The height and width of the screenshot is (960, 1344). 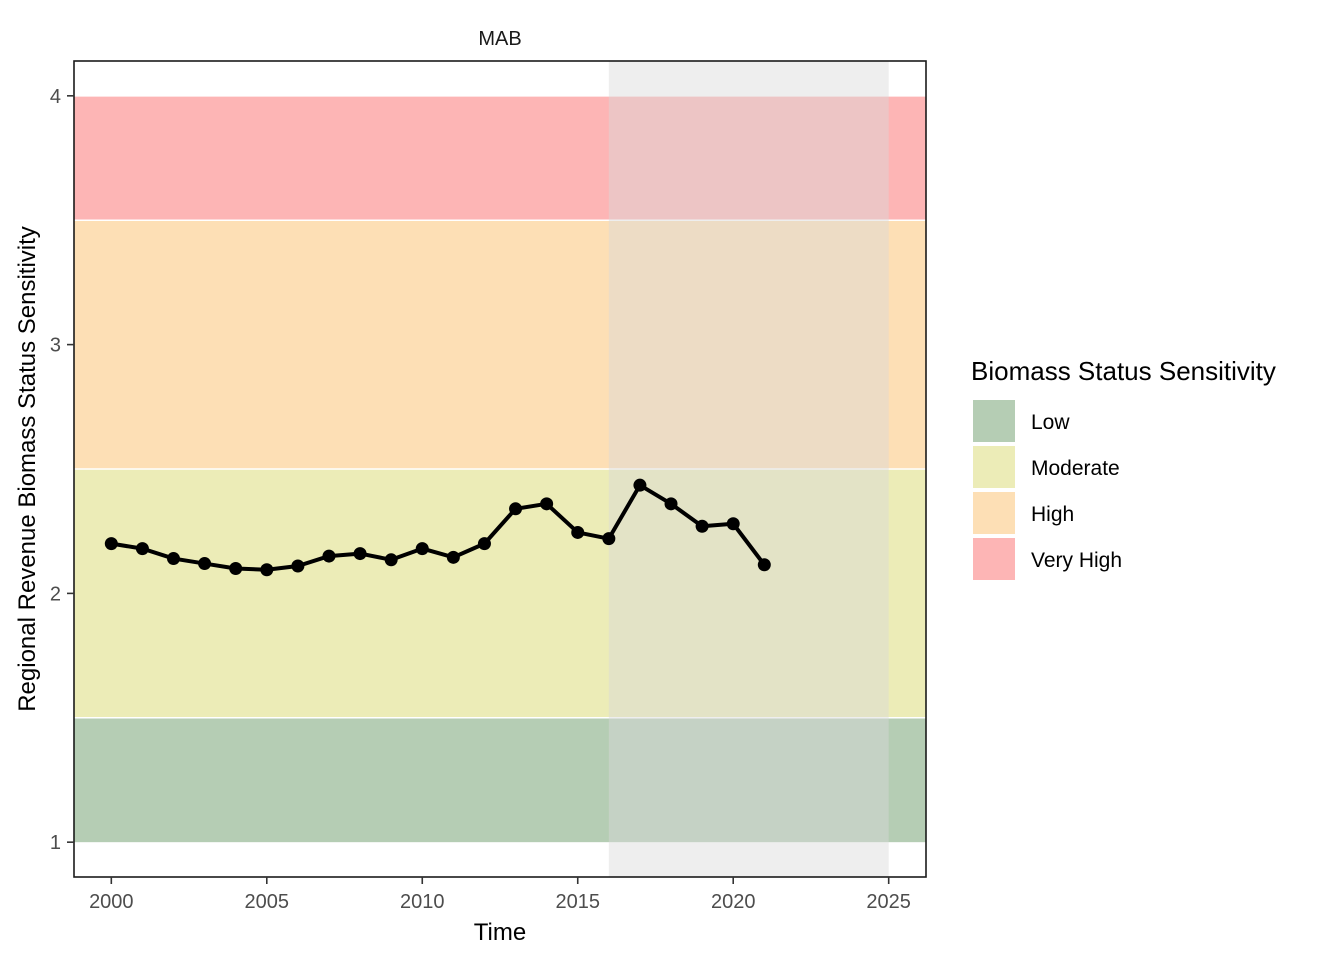 I want to click on data-point-2008, so click(x=360, y=554).